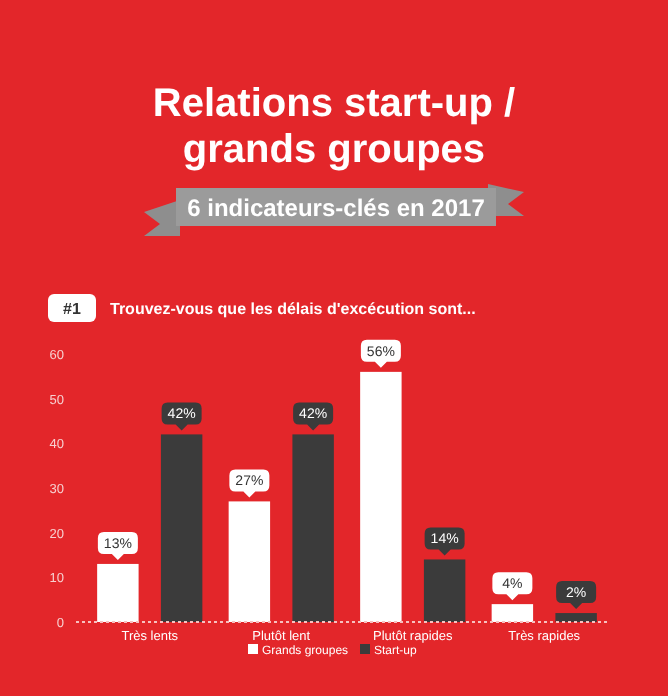 The image size is (668, 696). I want to click on chart-subtitle: 6 indicateurs-clés en 2017, so click(336, 208).